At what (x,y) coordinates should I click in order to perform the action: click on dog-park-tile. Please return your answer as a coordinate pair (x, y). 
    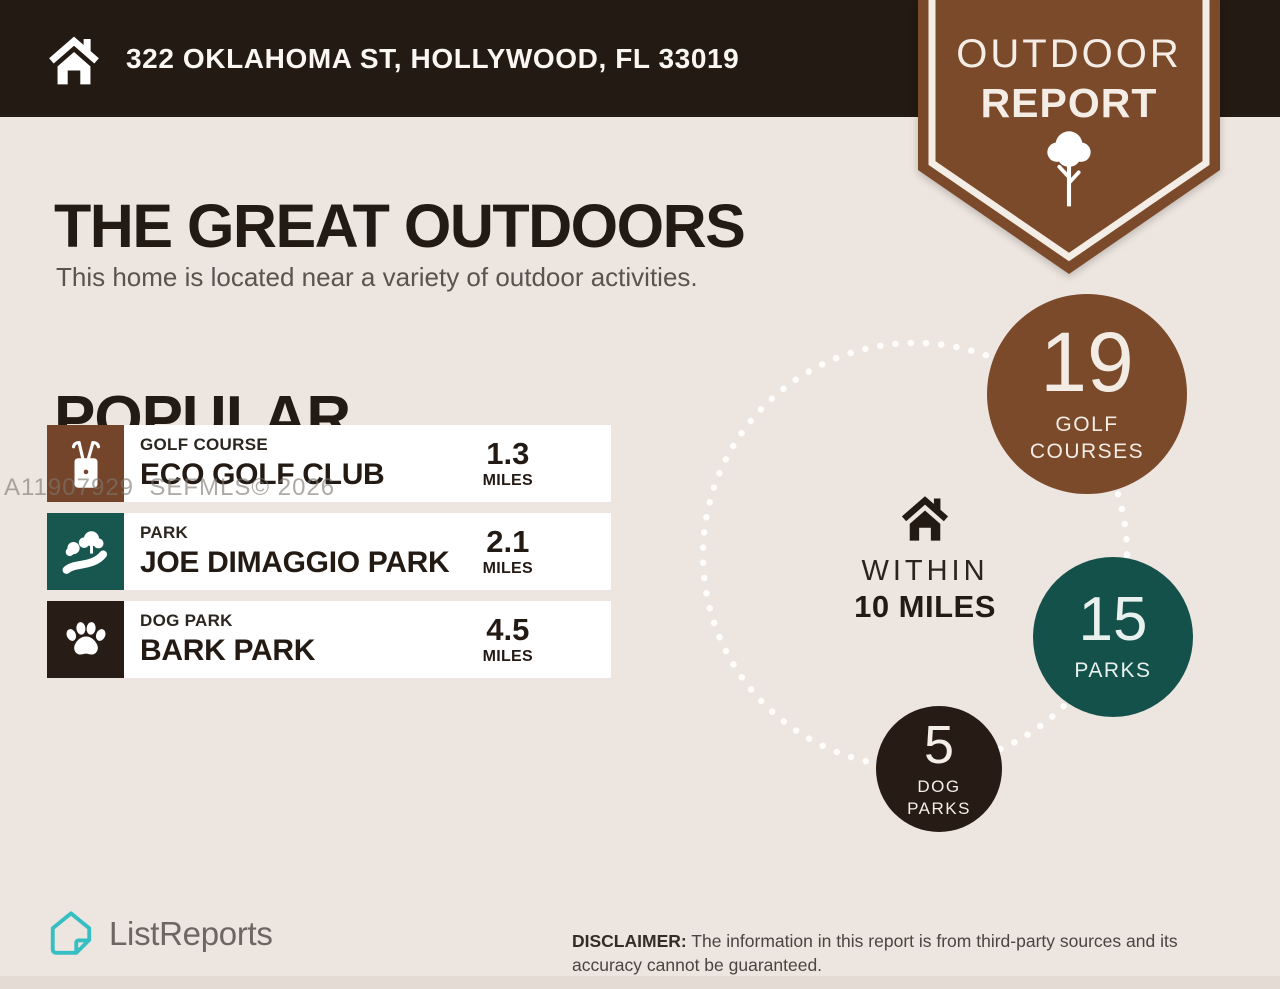
    Looking at the image, I should click on (85, 639).